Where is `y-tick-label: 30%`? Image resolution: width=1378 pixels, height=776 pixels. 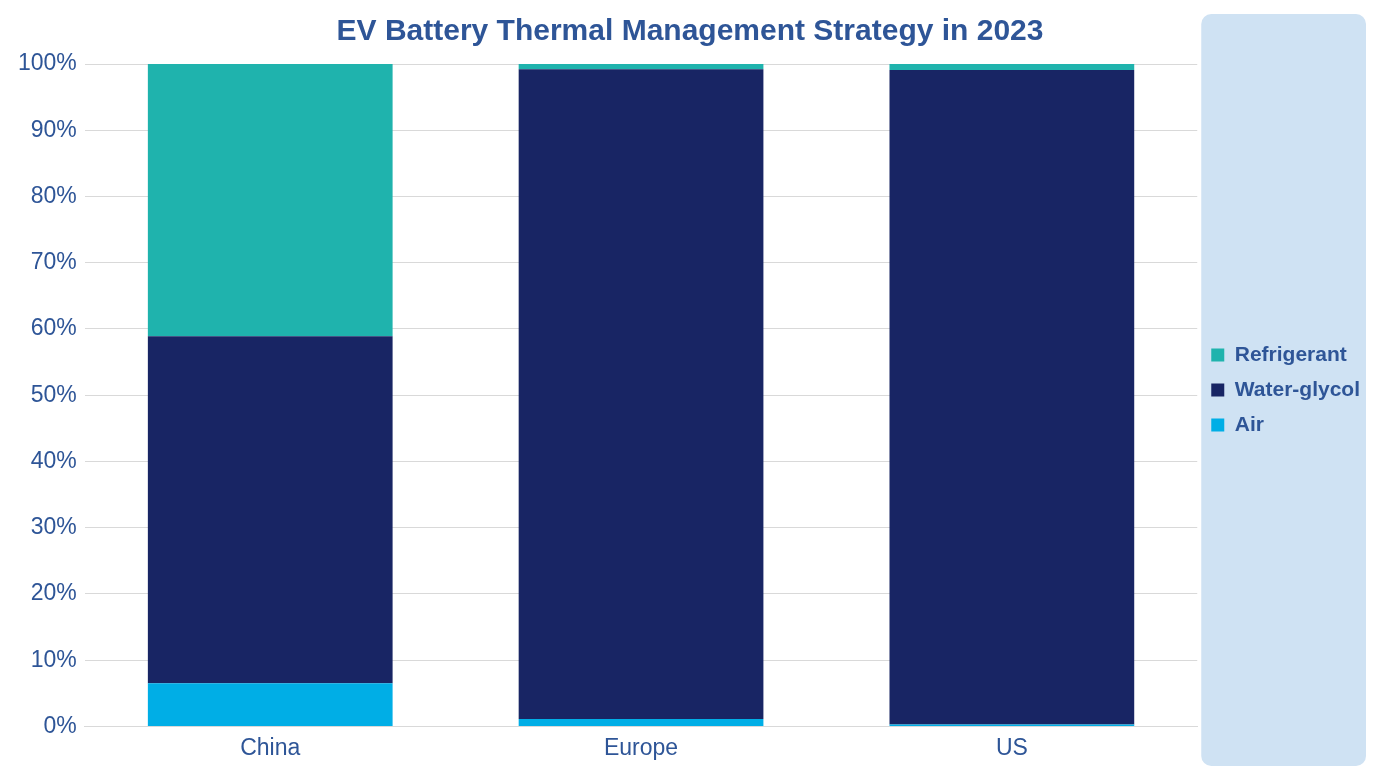
y-tick-label: 30% is located at coordinates (53, 526).